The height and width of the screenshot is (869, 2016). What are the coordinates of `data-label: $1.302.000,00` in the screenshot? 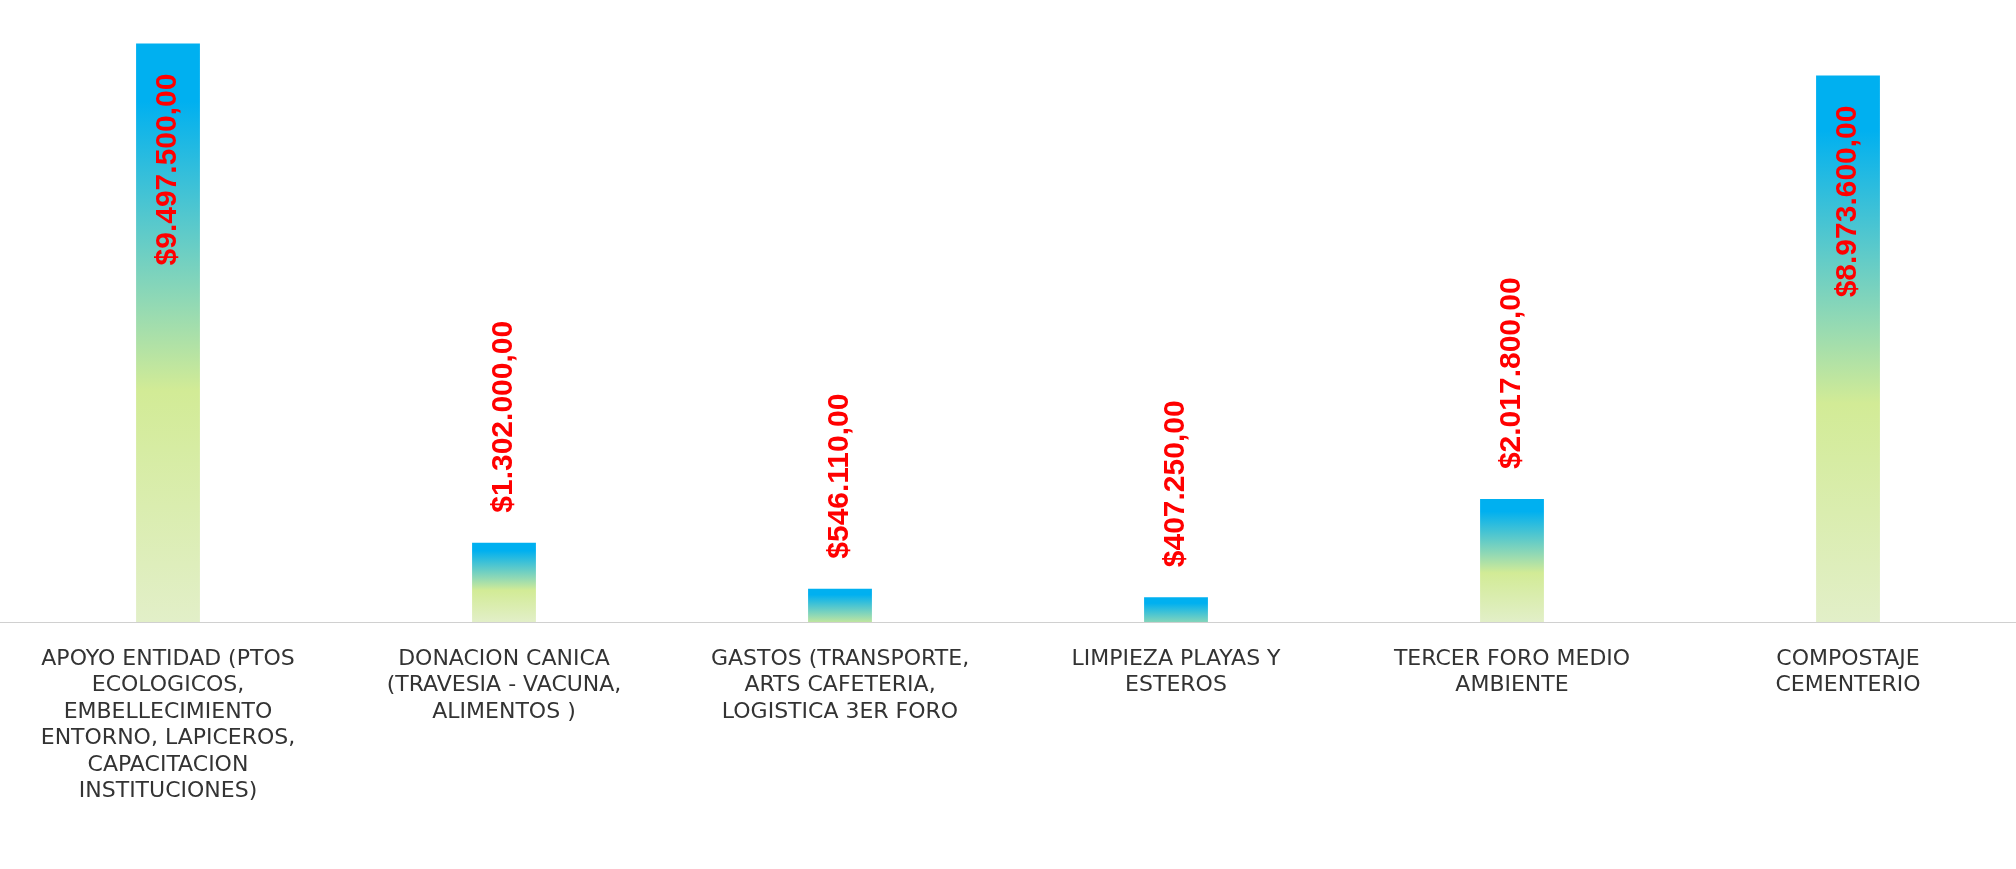 It's located at (502, 416).